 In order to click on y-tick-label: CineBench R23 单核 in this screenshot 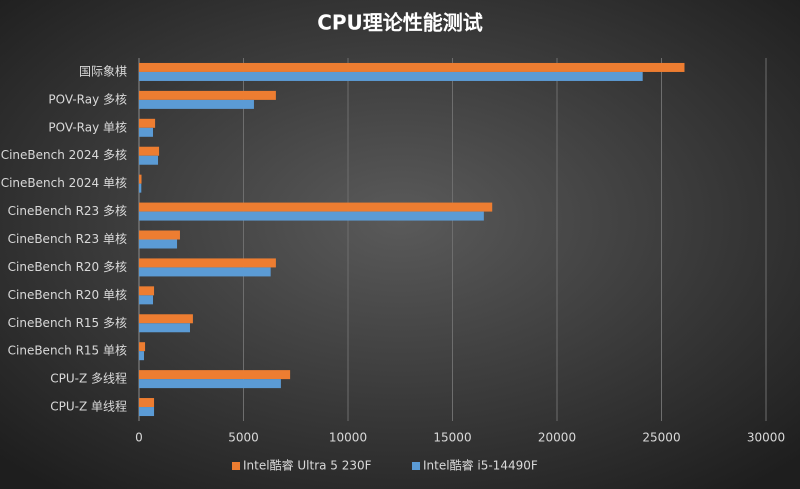, I will do `click(67, 239)`.